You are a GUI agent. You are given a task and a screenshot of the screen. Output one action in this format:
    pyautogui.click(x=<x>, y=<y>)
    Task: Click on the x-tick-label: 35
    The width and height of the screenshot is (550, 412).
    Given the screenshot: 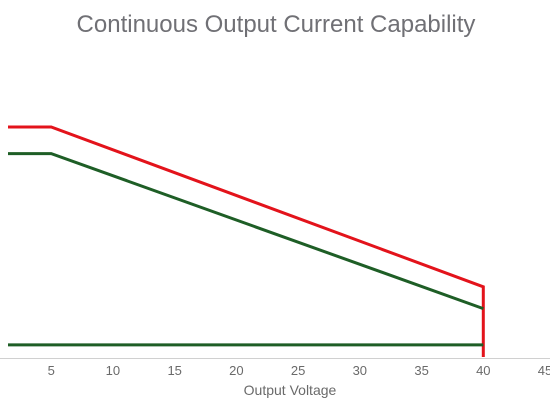 What is the action you would take?
    pyautogui.click(x=421, y=370)
    